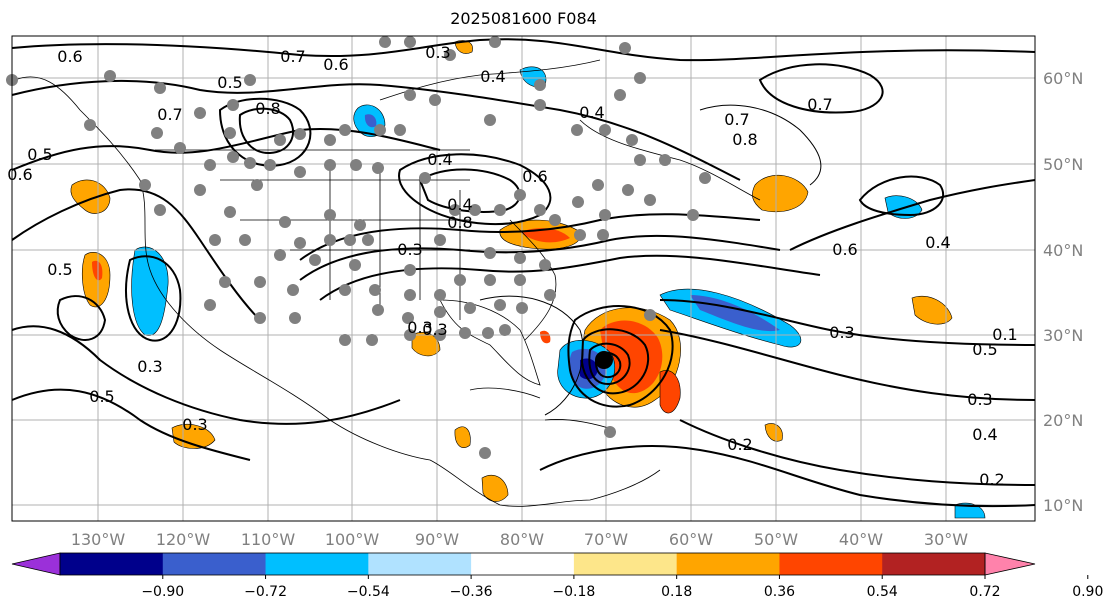 This screenshot has height=615, width=1105. What do you see at coordinates (98, 539) in the screenshot?
I see `longitude-label: 130°W` at bounding box center [98, 539].